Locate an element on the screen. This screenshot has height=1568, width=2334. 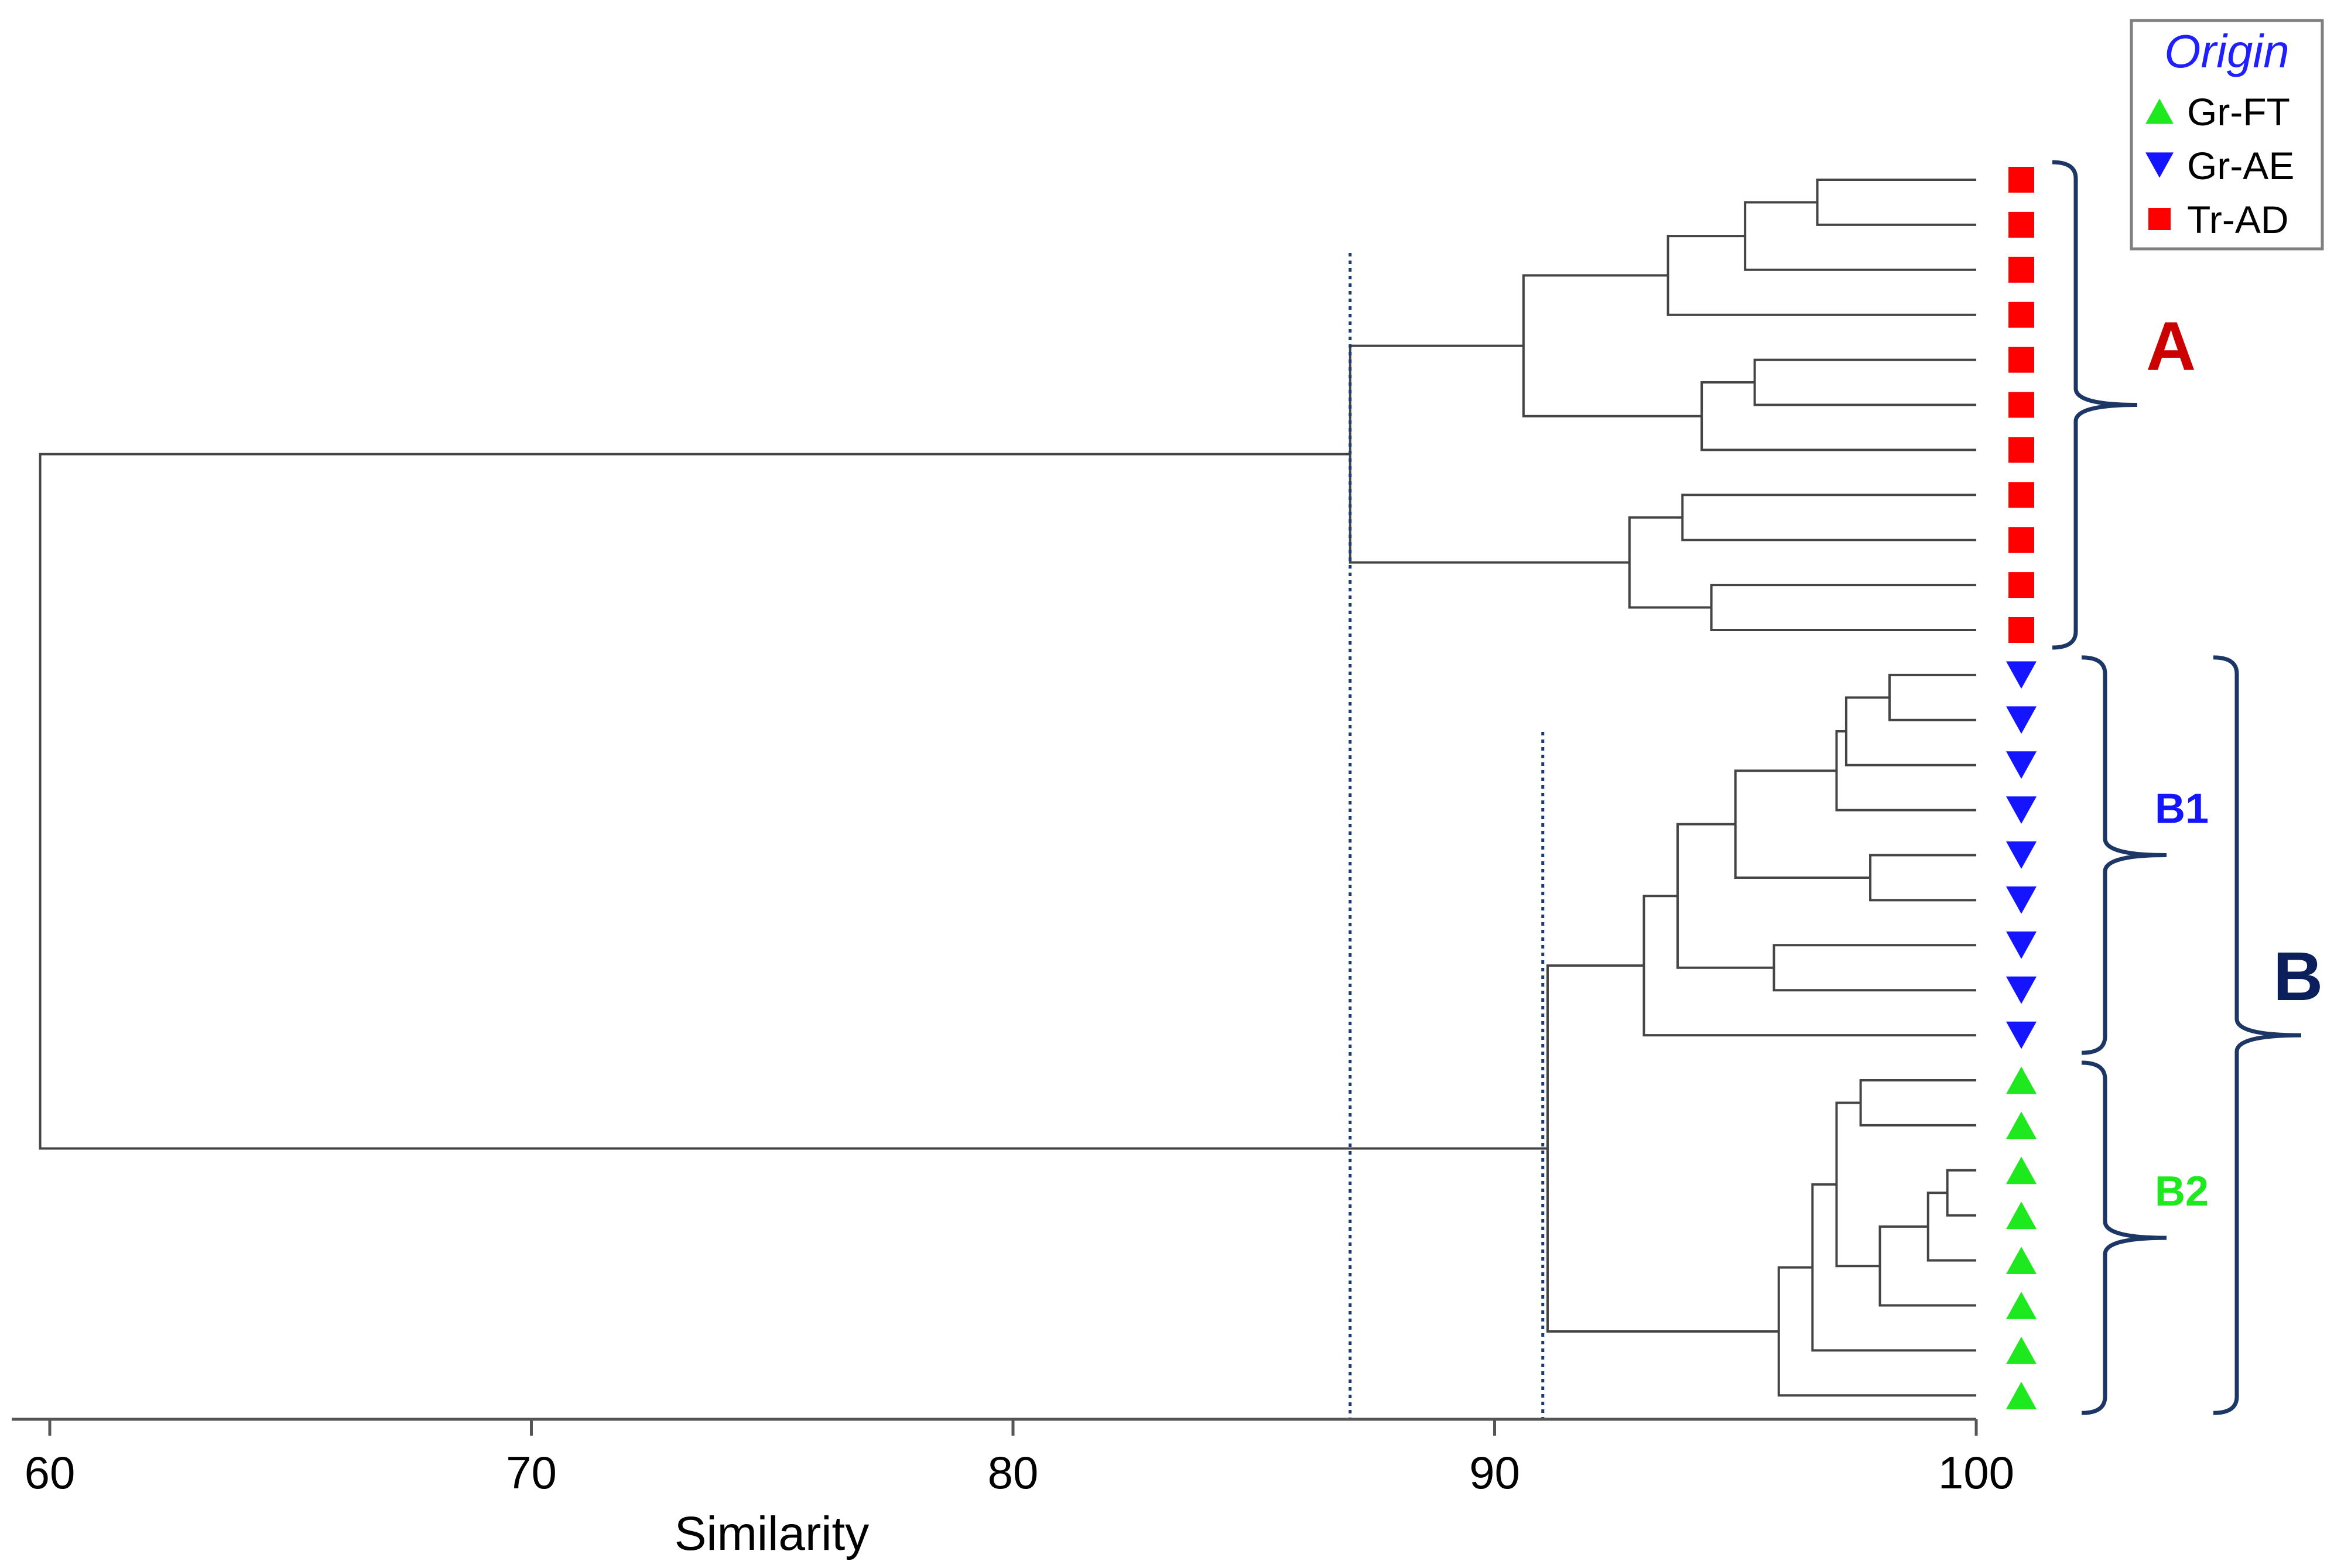
x-axis: 60 70 80 90 100 Similarity is located at coordinates (1013, 1489).